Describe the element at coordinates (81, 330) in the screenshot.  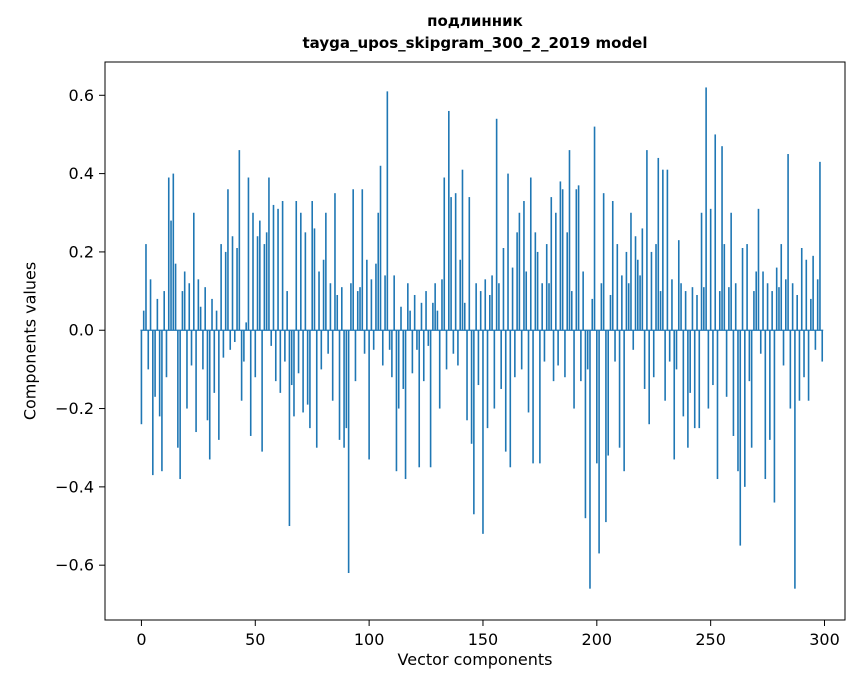
I see `y-tick-label: 0.0` at that location.